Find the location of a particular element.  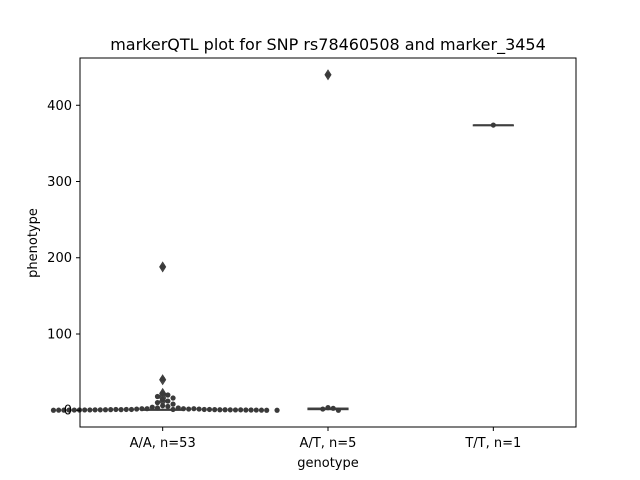

y-axis: 0 100 200 300 400 is located at coordinates (63, 259).